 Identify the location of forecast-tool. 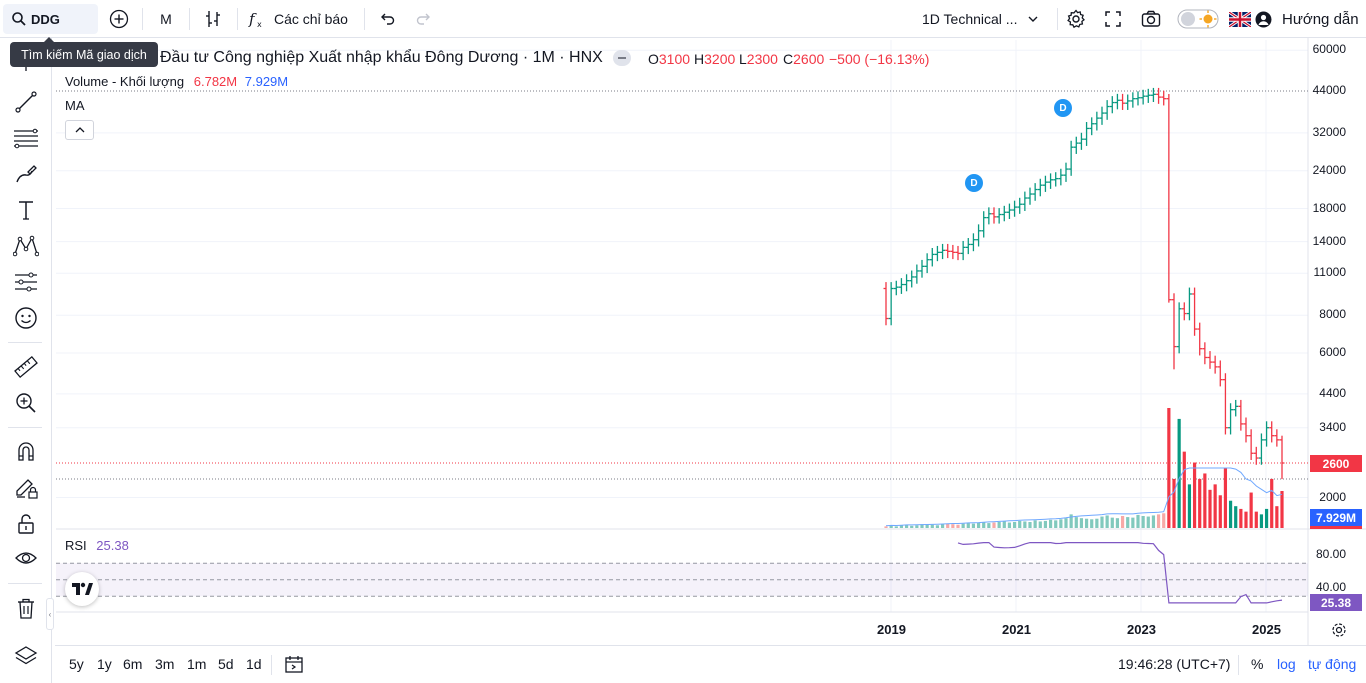
(26, 282).